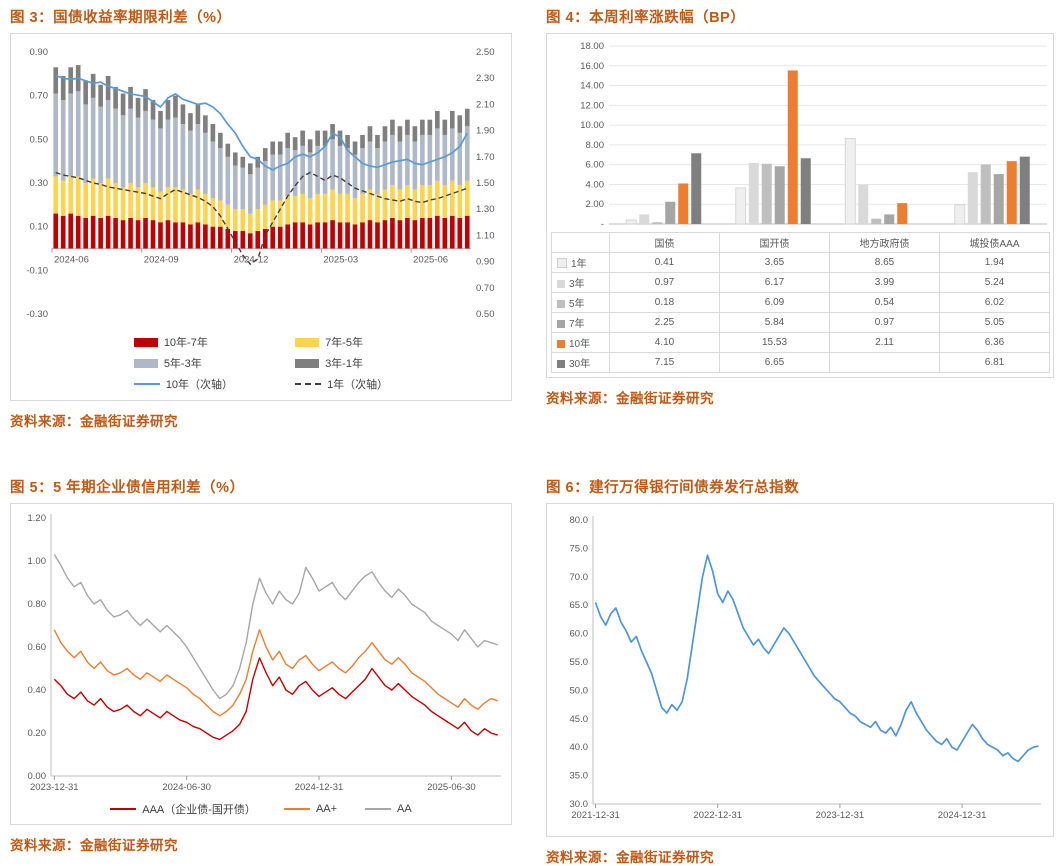 The width and height of the screenshot is (1064, 866). What do you see at coordinates (630, 857) in the screenshot?
I see `fig6-source: 资料来源：金融街证券研究` at bounding box center [630, 857].